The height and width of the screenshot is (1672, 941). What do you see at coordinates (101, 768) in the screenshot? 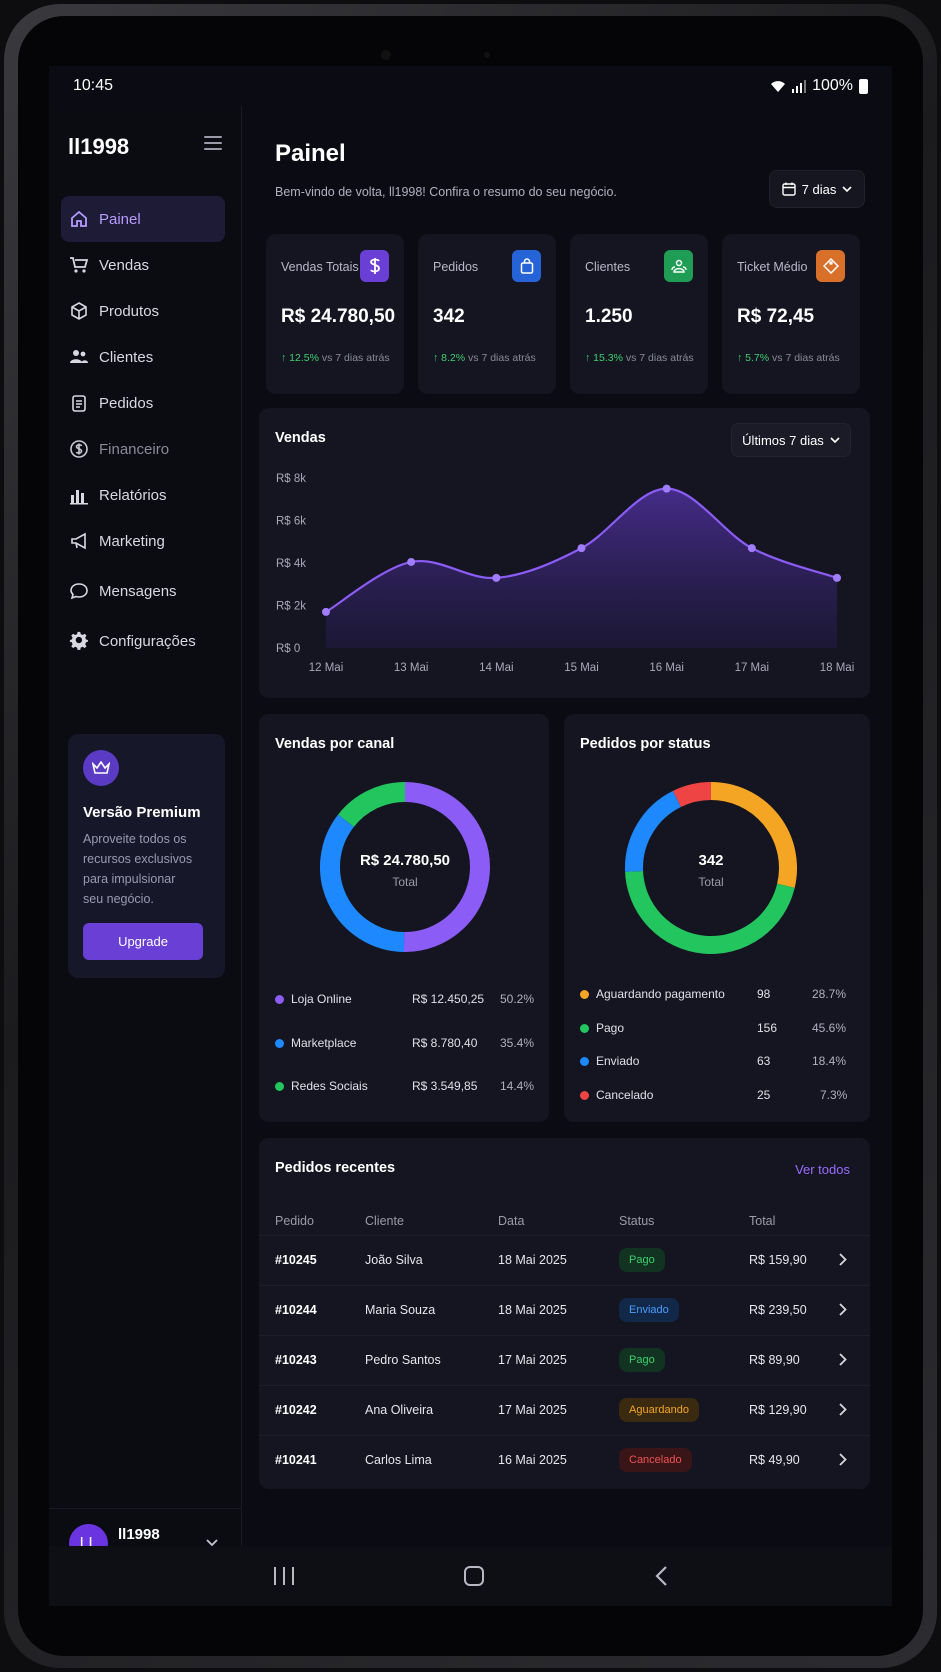
I see `crown-icon` at bounding box center [101, 768].